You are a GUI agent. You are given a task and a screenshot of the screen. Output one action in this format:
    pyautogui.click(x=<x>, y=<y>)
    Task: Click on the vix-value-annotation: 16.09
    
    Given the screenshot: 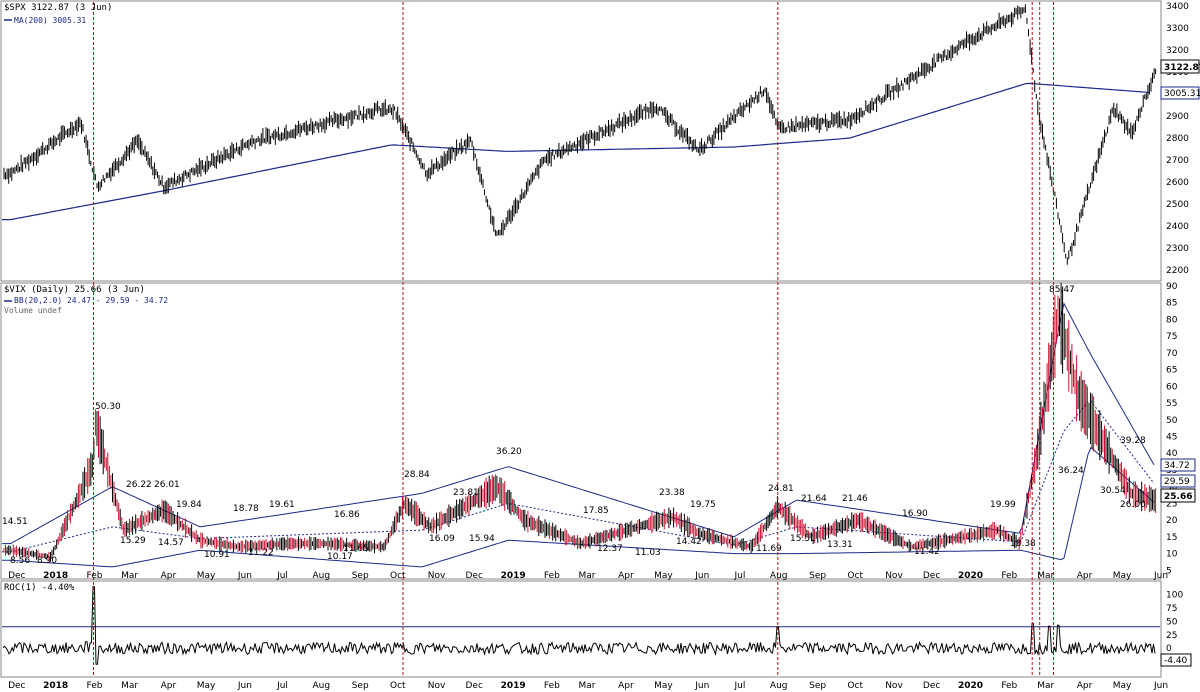 What is the action you would take?
    pyautogui.click(x=442, y=539)
    